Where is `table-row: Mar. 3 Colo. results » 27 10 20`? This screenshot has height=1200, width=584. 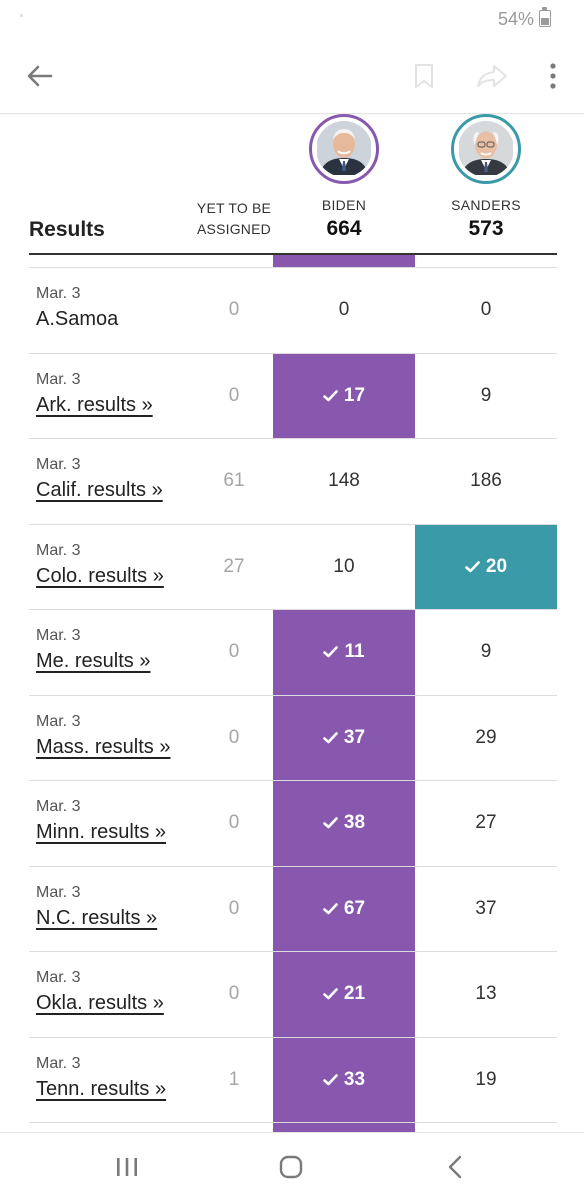 table-row: Mar. 3 Colo. results » 27 10 20 is located at coordinates (293, 566).